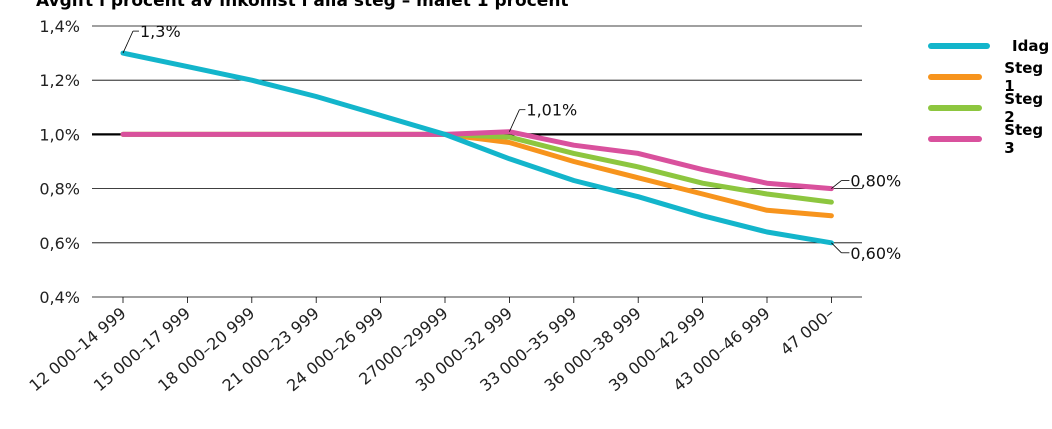 This screenshot has width=1052, height=429. What do you see at coordinates (1024, 76) in the screenshot?
I see `legend-label-steg-1: Steg 1` at bounding box center [1024, 76].